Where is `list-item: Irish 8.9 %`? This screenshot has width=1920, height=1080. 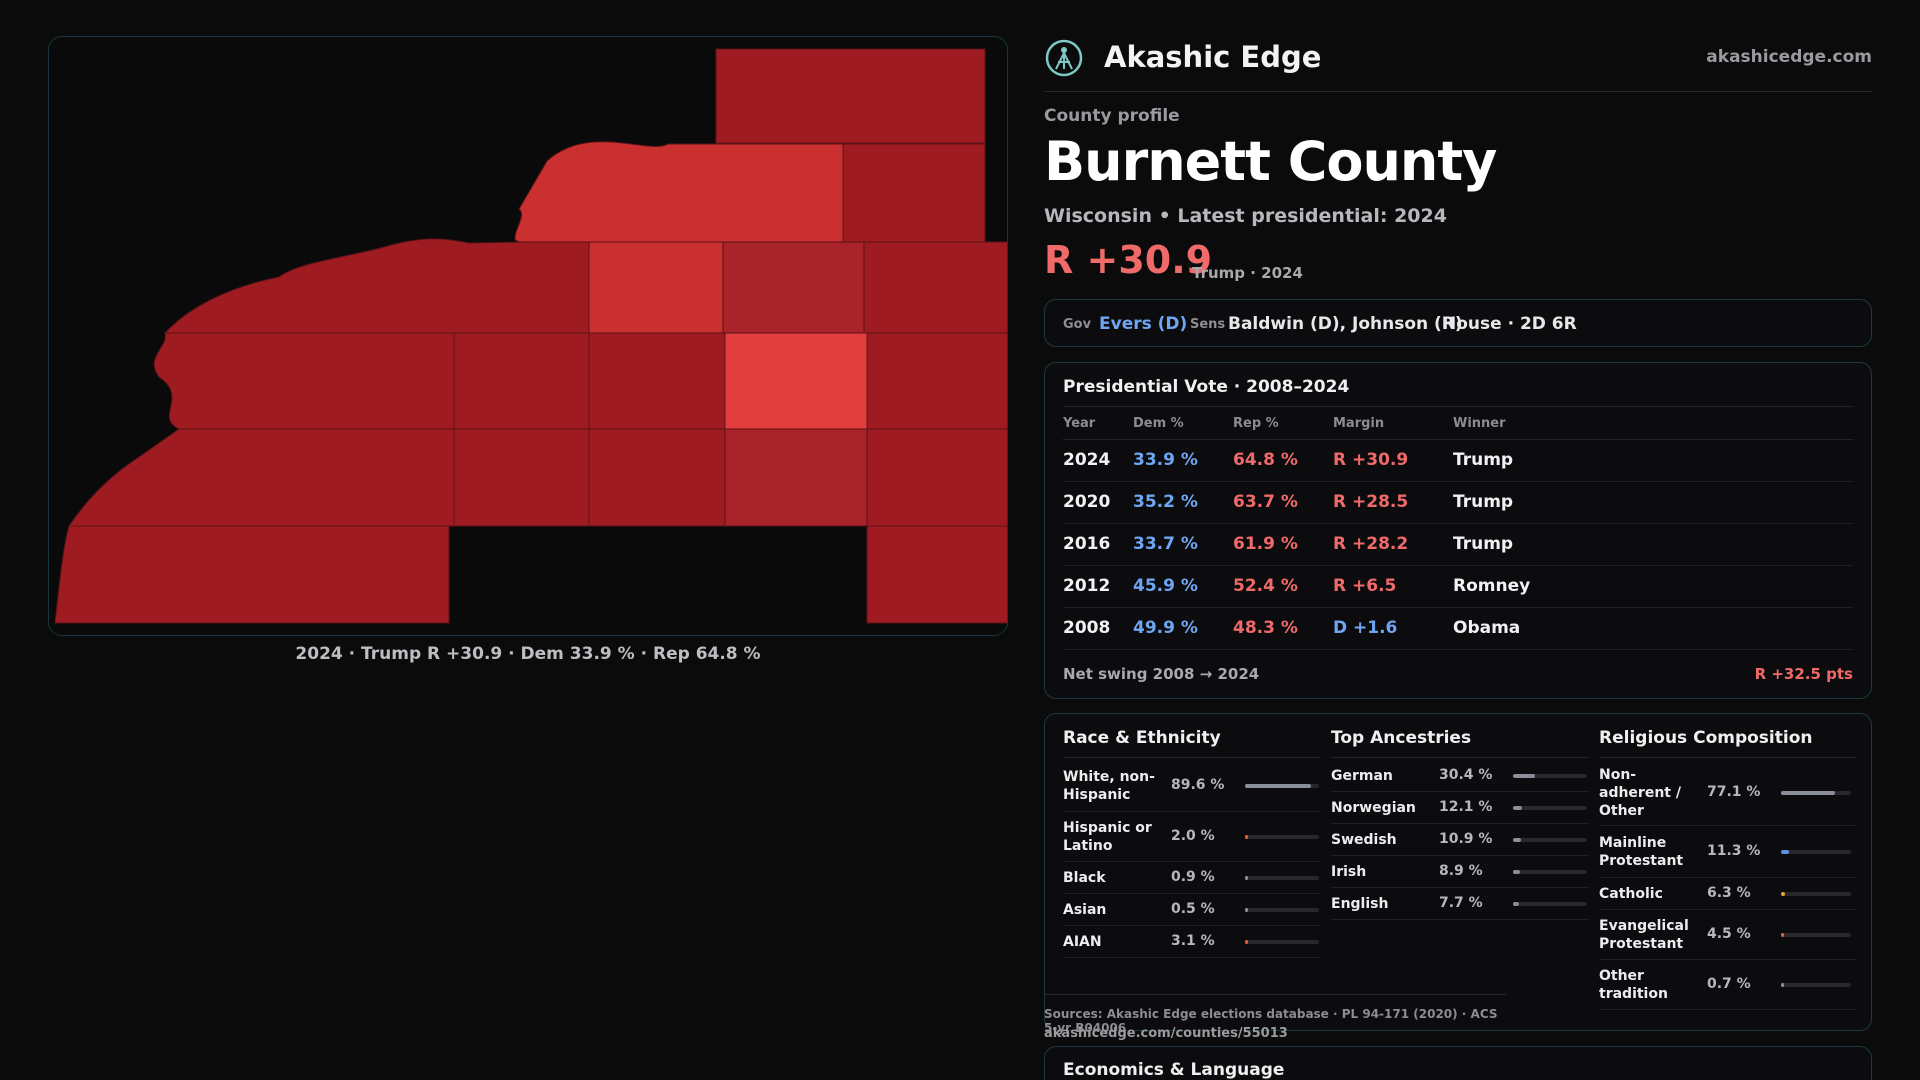
list-item: Irish 8.9 % is located at coordinates (1460, 872).